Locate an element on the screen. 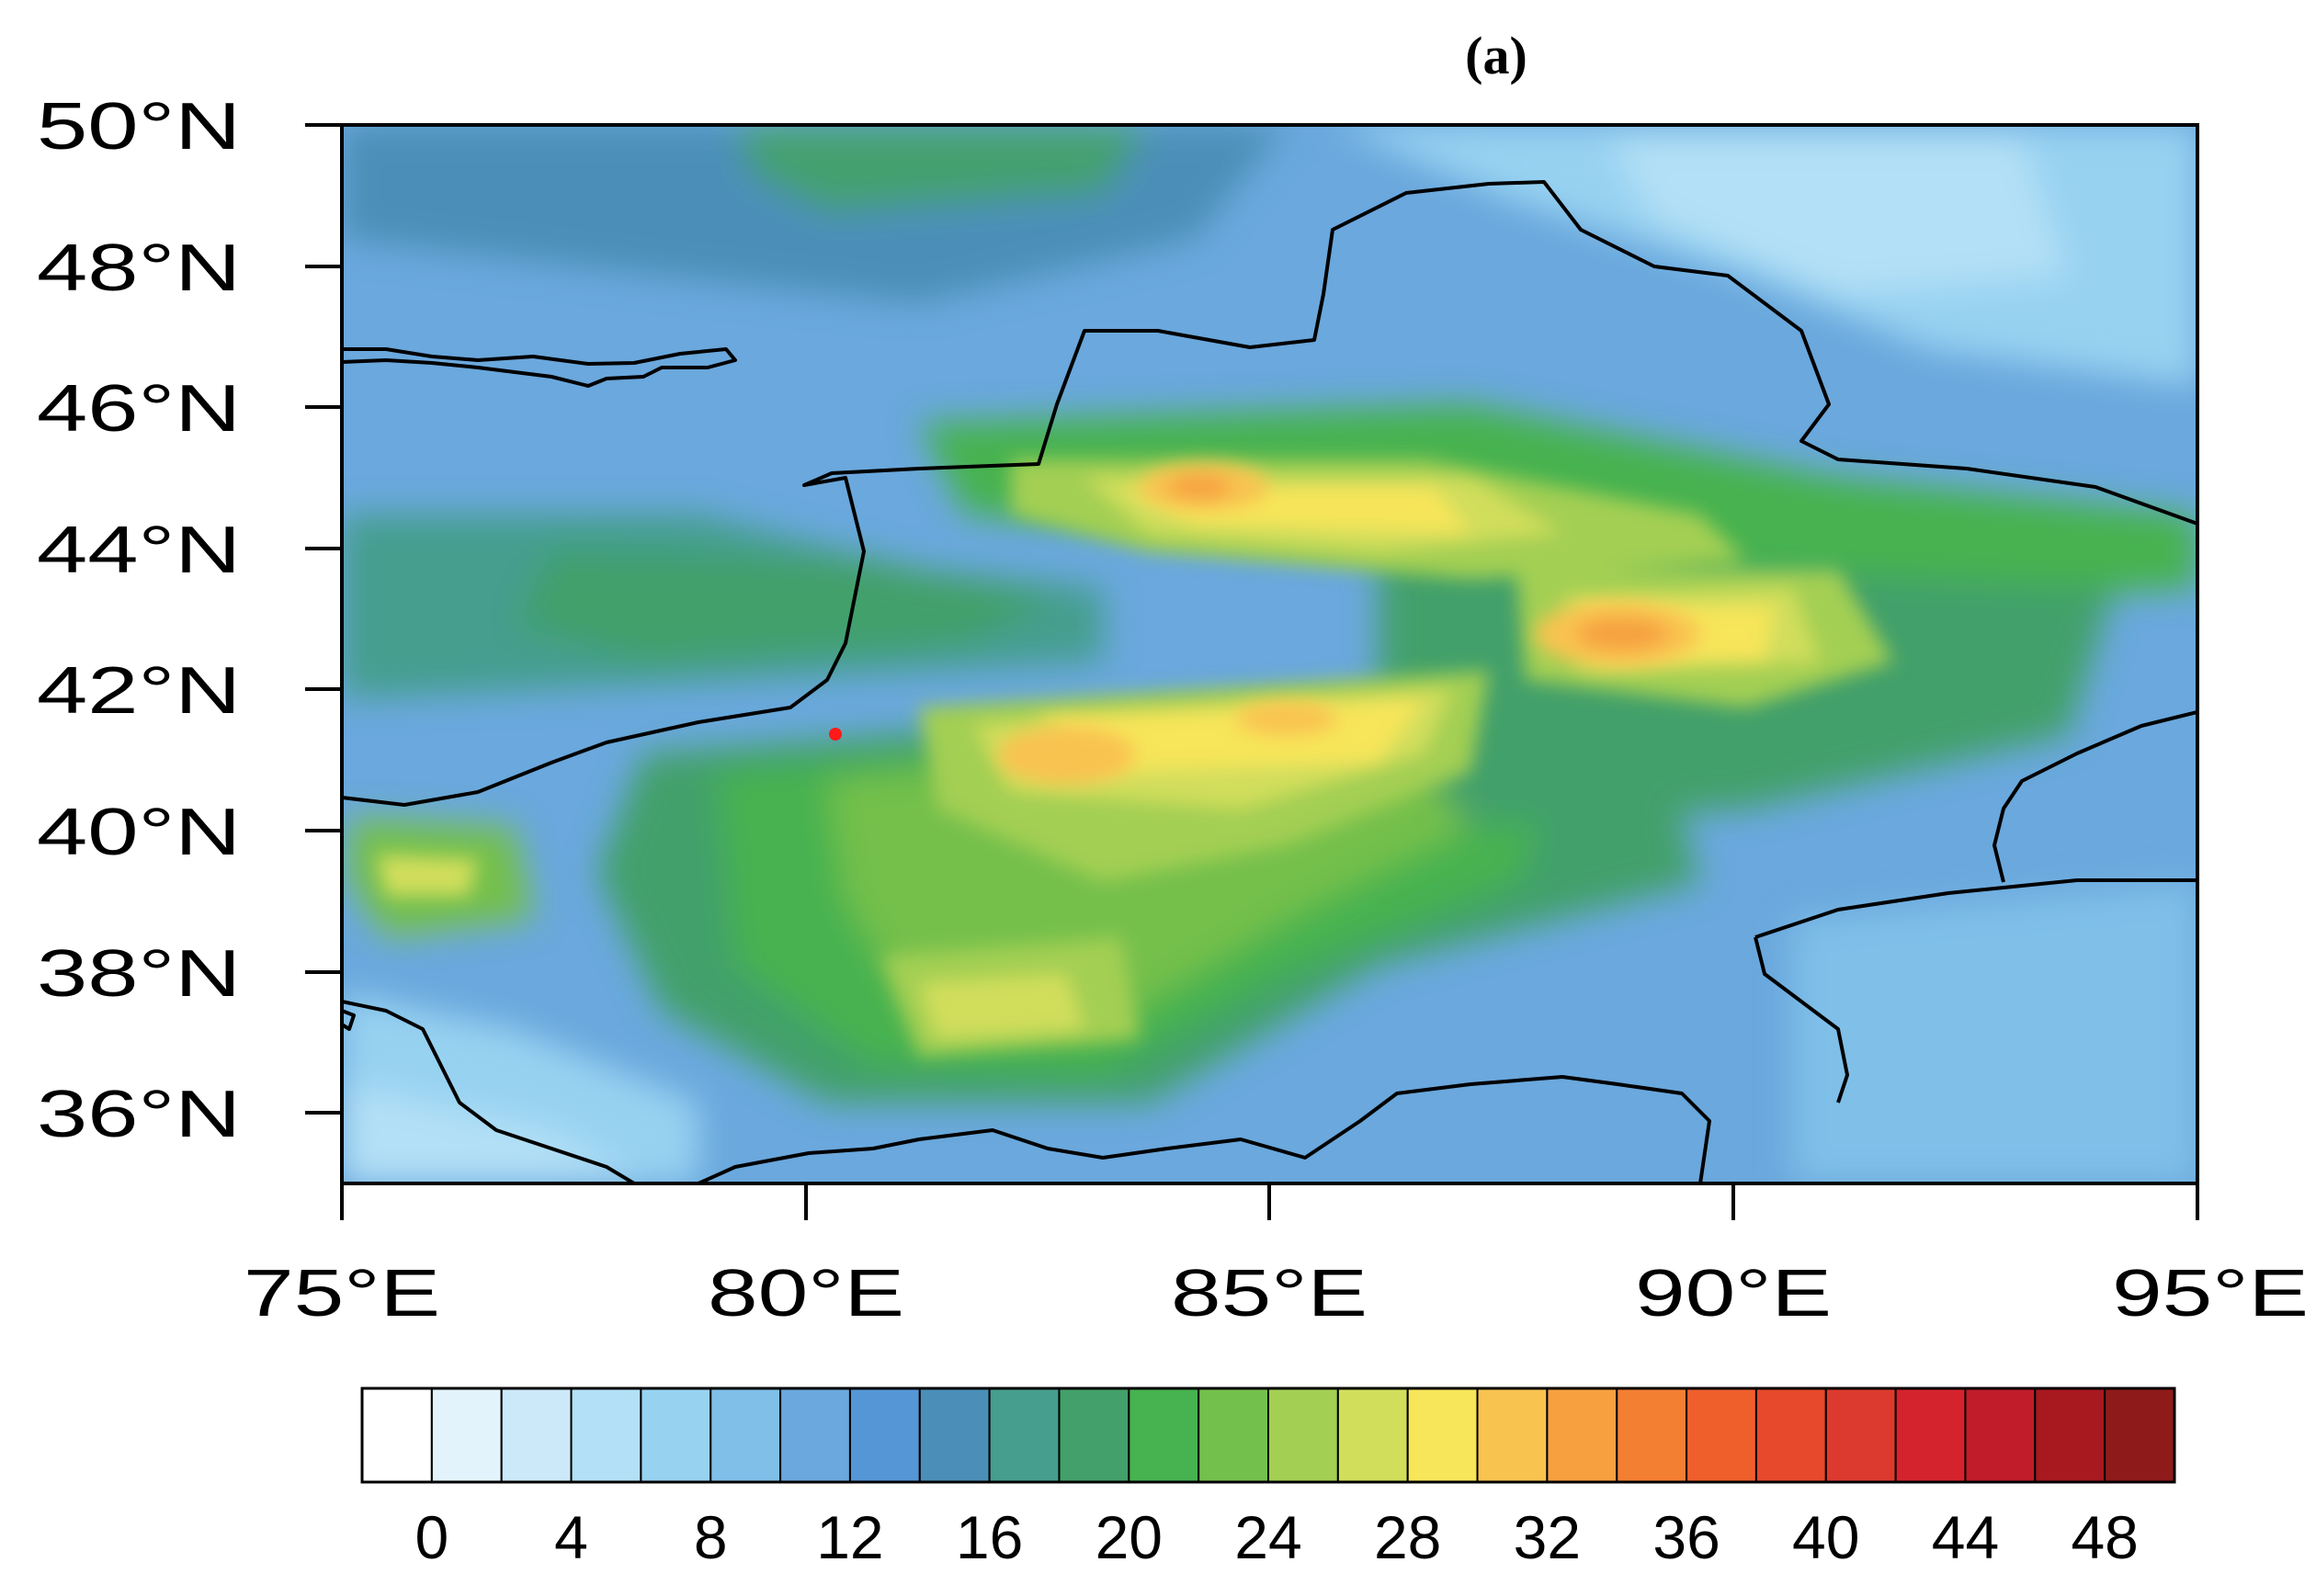 This screenshot has width=2316, height=1596. lat-tick-label: 48°N is located at coordinates (139, 268).